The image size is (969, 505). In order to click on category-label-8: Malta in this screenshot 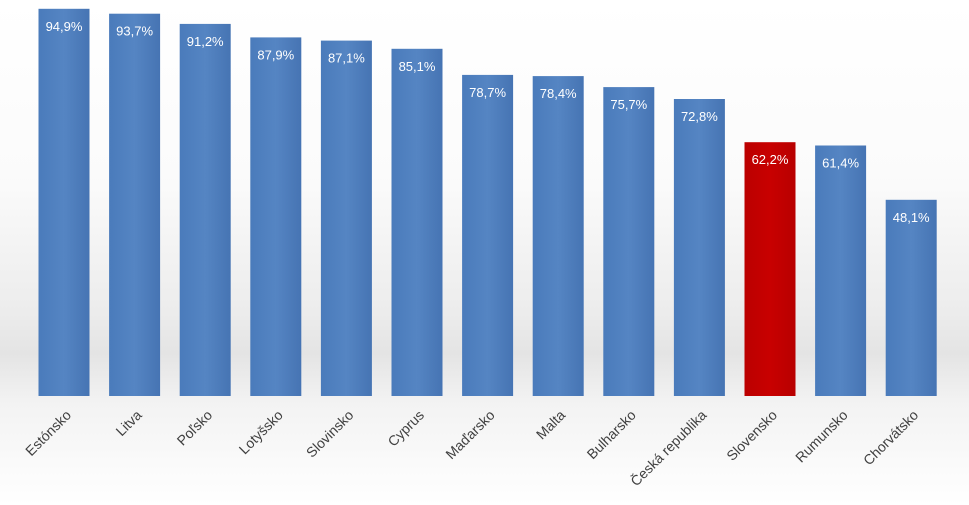, I will do `click(551, 425)`.